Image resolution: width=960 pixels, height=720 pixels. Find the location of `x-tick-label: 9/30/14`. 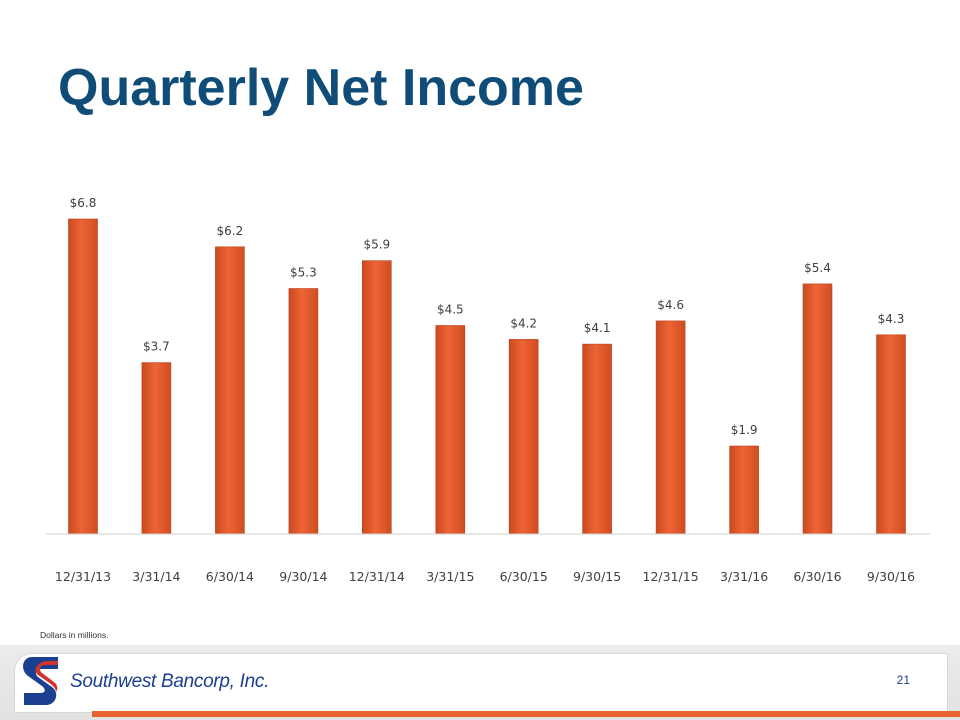

x-tick-label: 9/30/14 is located at coordinates (303, 576).